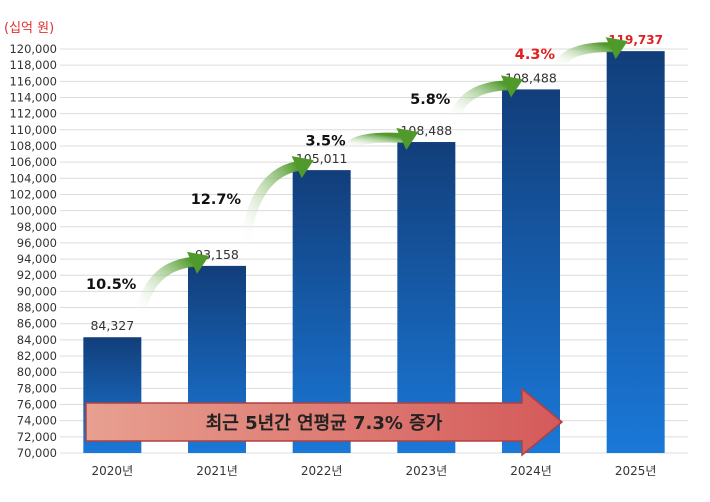 The height and width of the screenshot is (502, 710). Describe the element at coordinates (535, 55) in the screenshot. I see `growth-label: 4.3%` at that location.